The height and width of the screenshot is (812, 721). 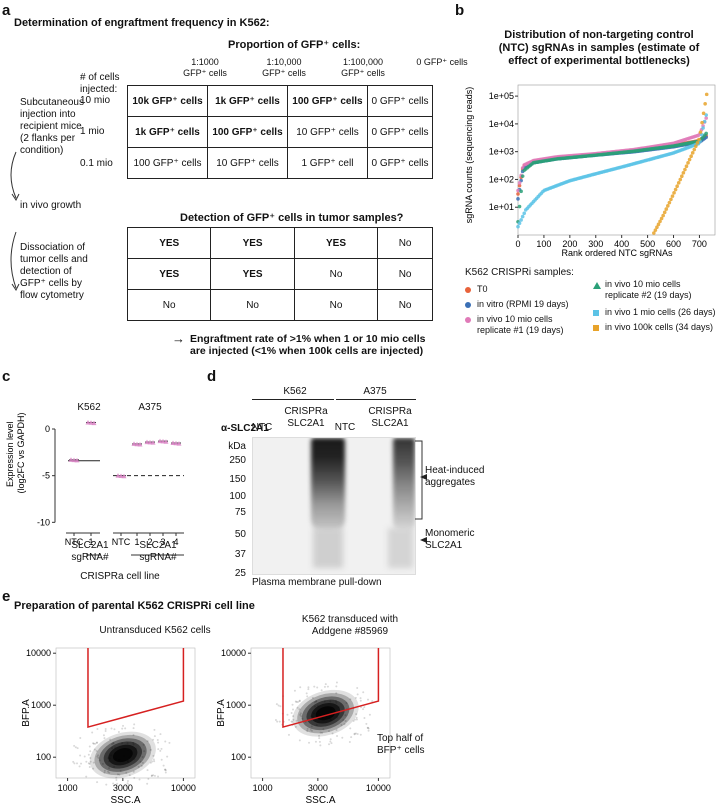 I want to click on table-cell: 100 GFP⁺ cells, so click(x=327, y=101).